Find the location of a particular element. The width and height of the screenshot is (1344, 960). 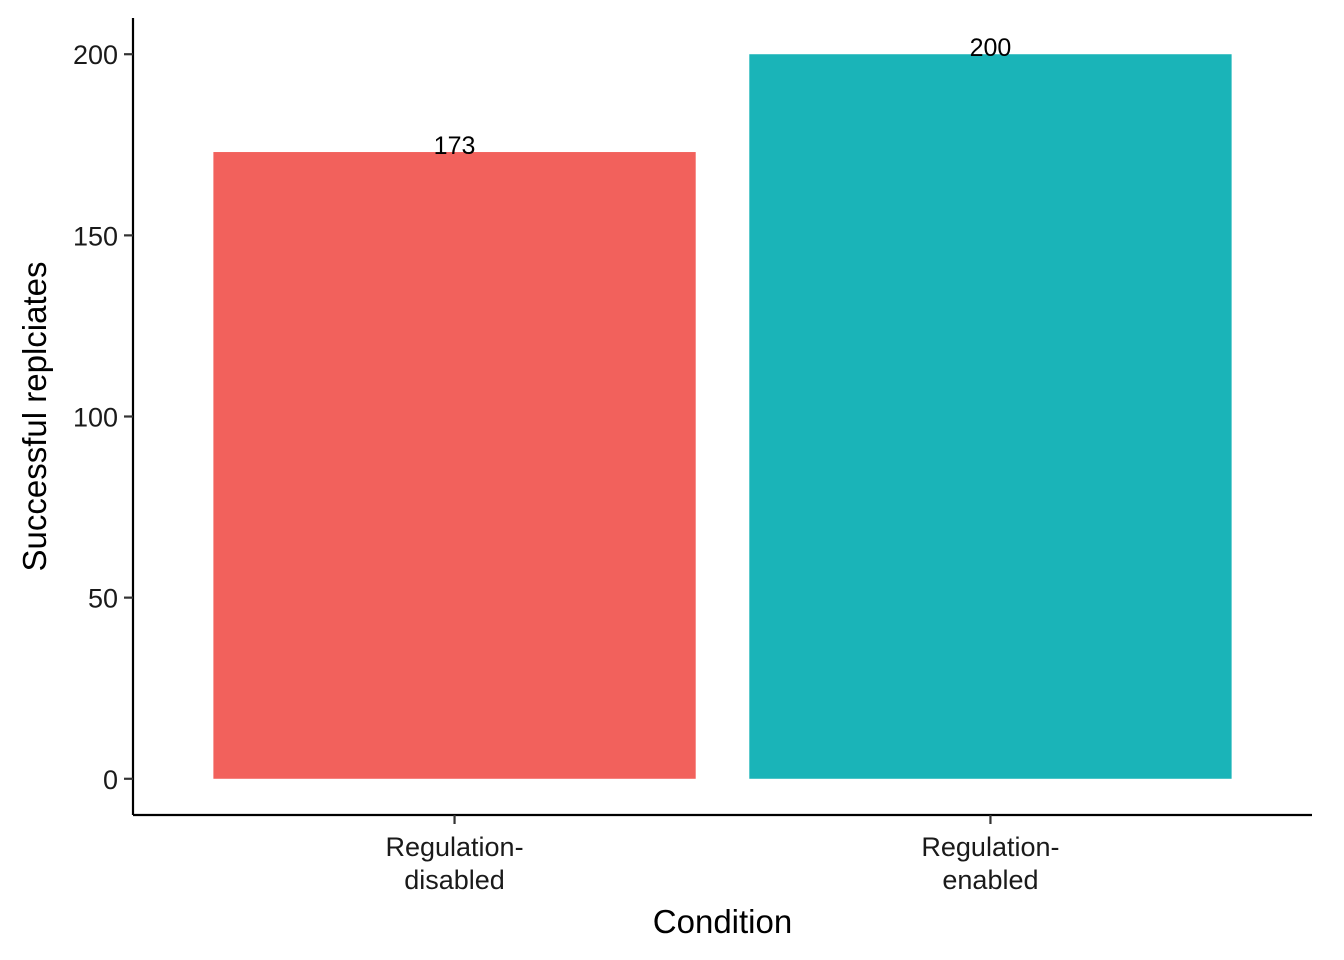

y-tick-label-4: 200 is located at coordinates (95, 55).